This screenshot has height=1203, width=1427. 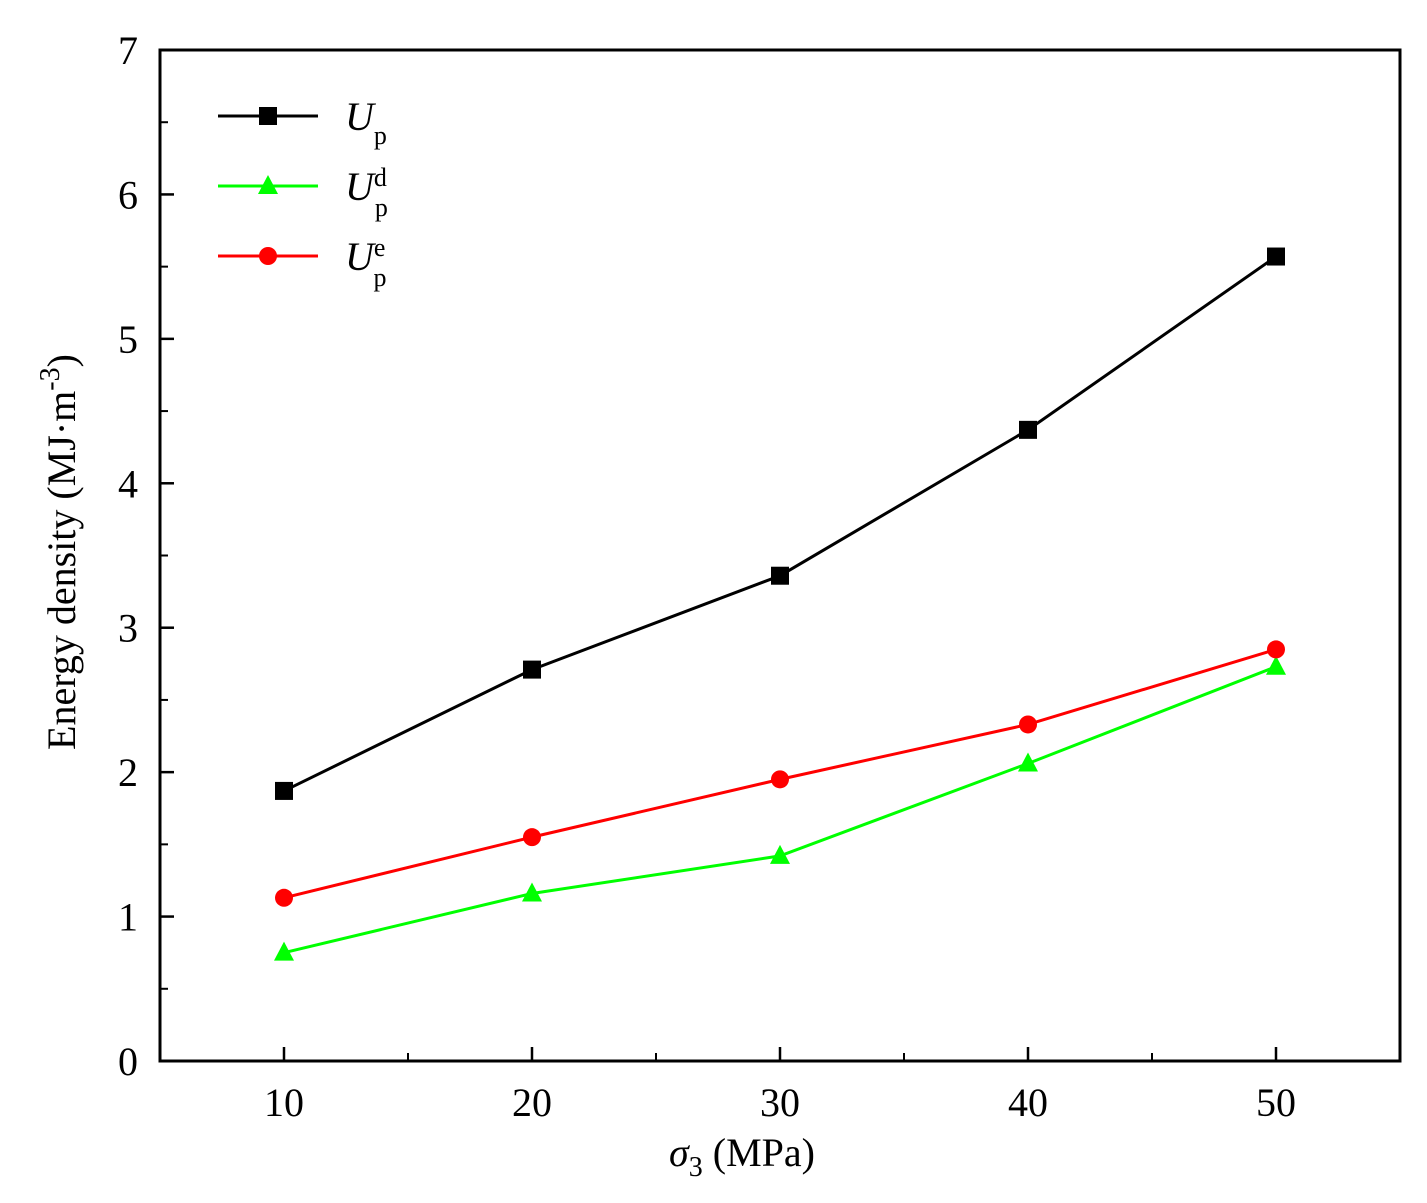 What do you see at coordinates (780, 1102) in the screenshot?
I see `x-tick-label: 30` at bounding box center [780, 1102].